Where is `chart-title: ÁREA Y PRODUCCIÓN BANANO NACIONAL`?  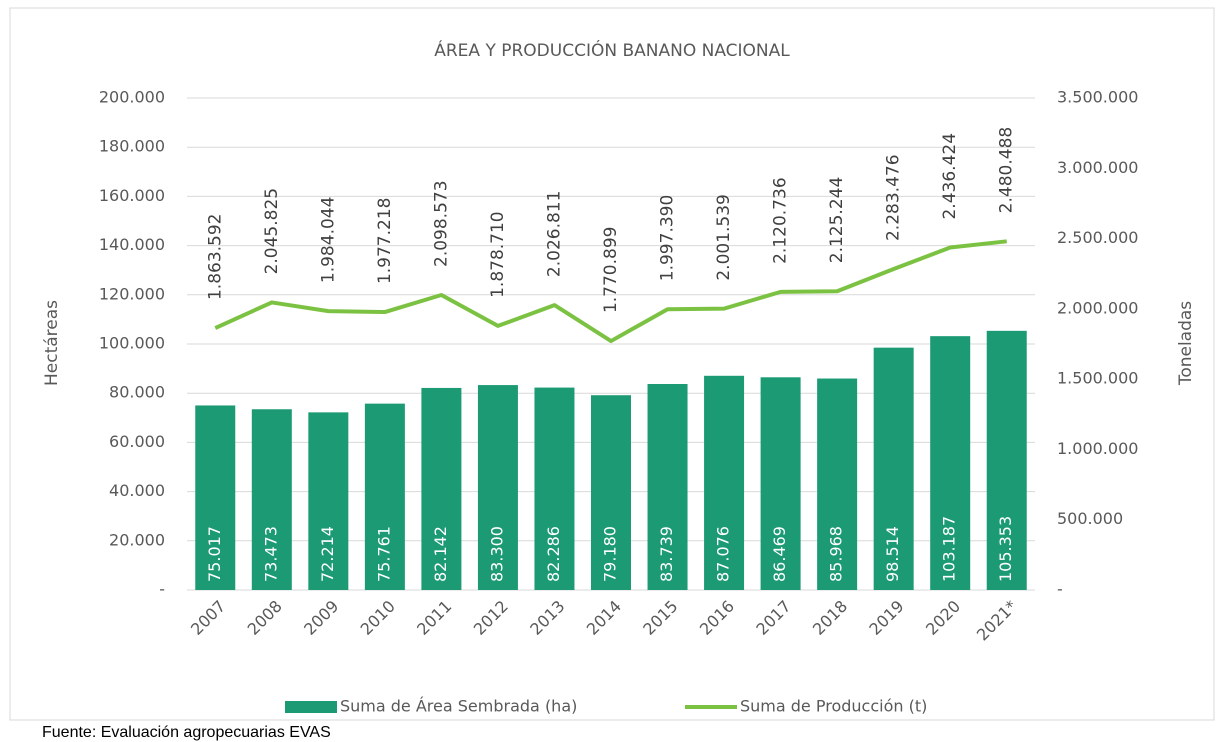 chart-title: ÁREA Y PRODUCCIÓN BANANO NACIONAL is located at coordinates (612, 50).